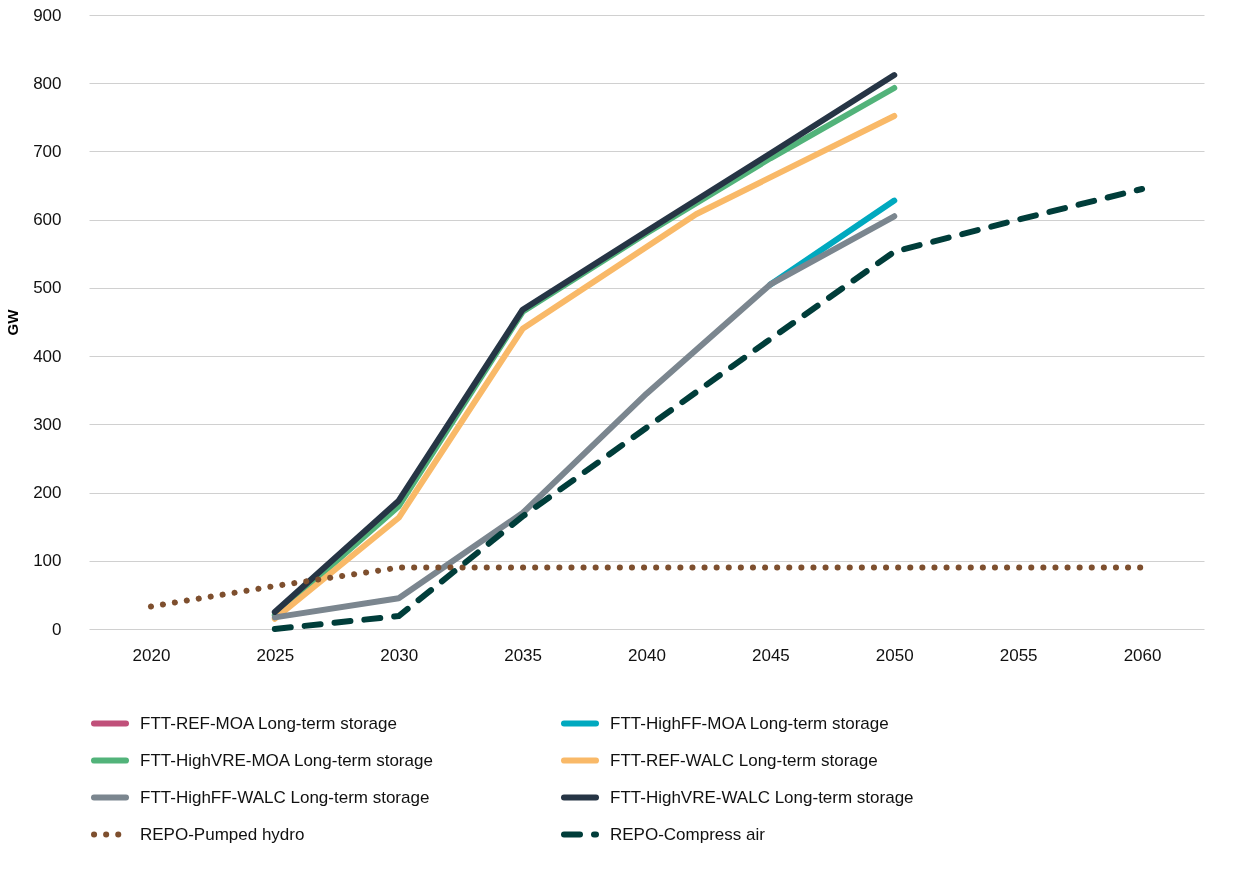 This screenshot has width=1251, height=873. What do you see at coordinates (268, 723) in the screenshot?
I see `legend-label: FTT-REF-MOA Long-term storage` at bounding box center [268, 723].